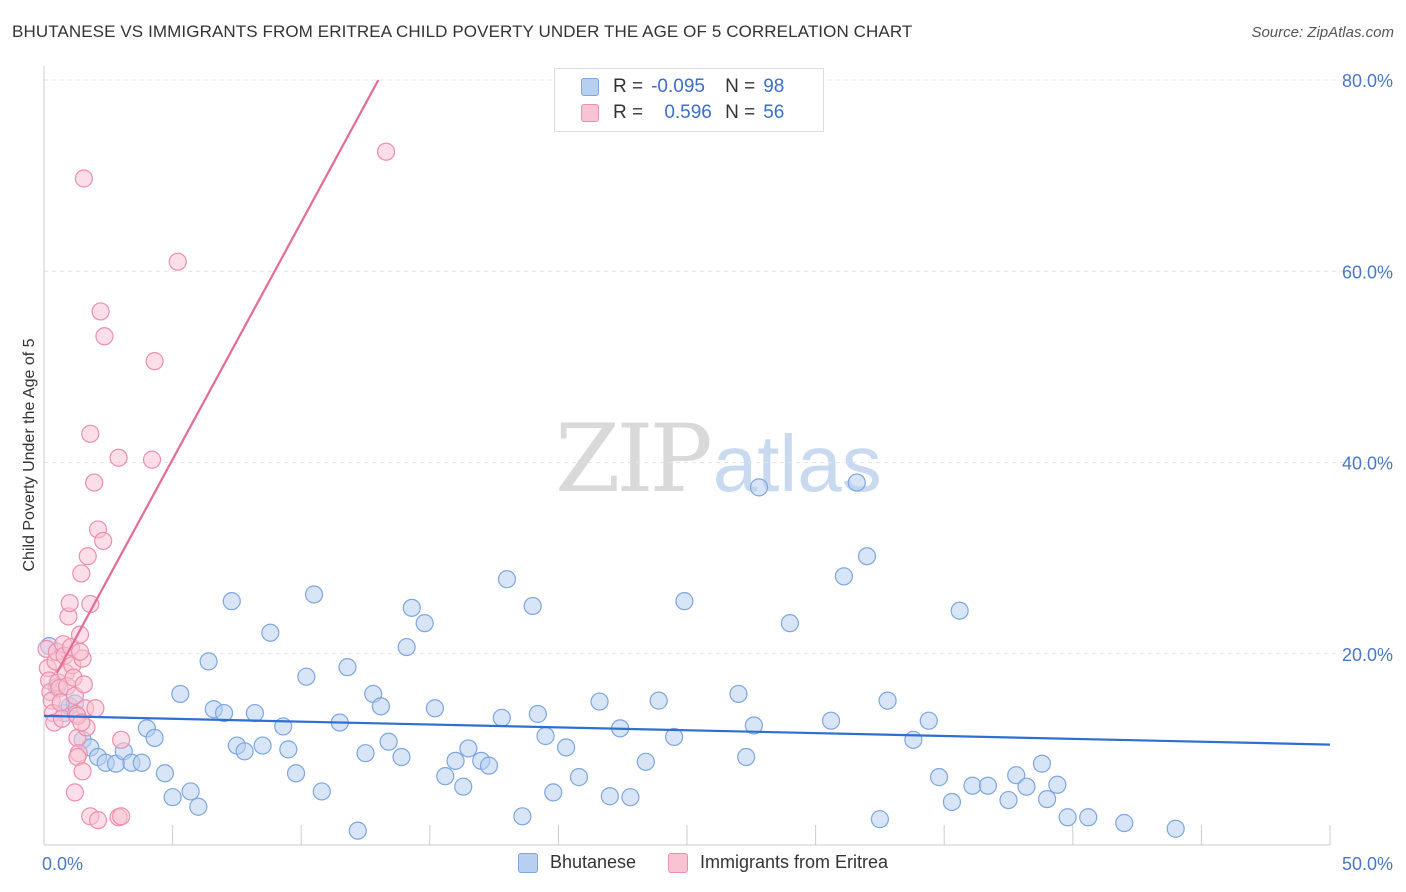 This screenshot has width=1406, height=892. What do you see at coordinates (774, 86) in the screenshot?
I see `legend-n-value: 98` at bounding box center [774, 86].